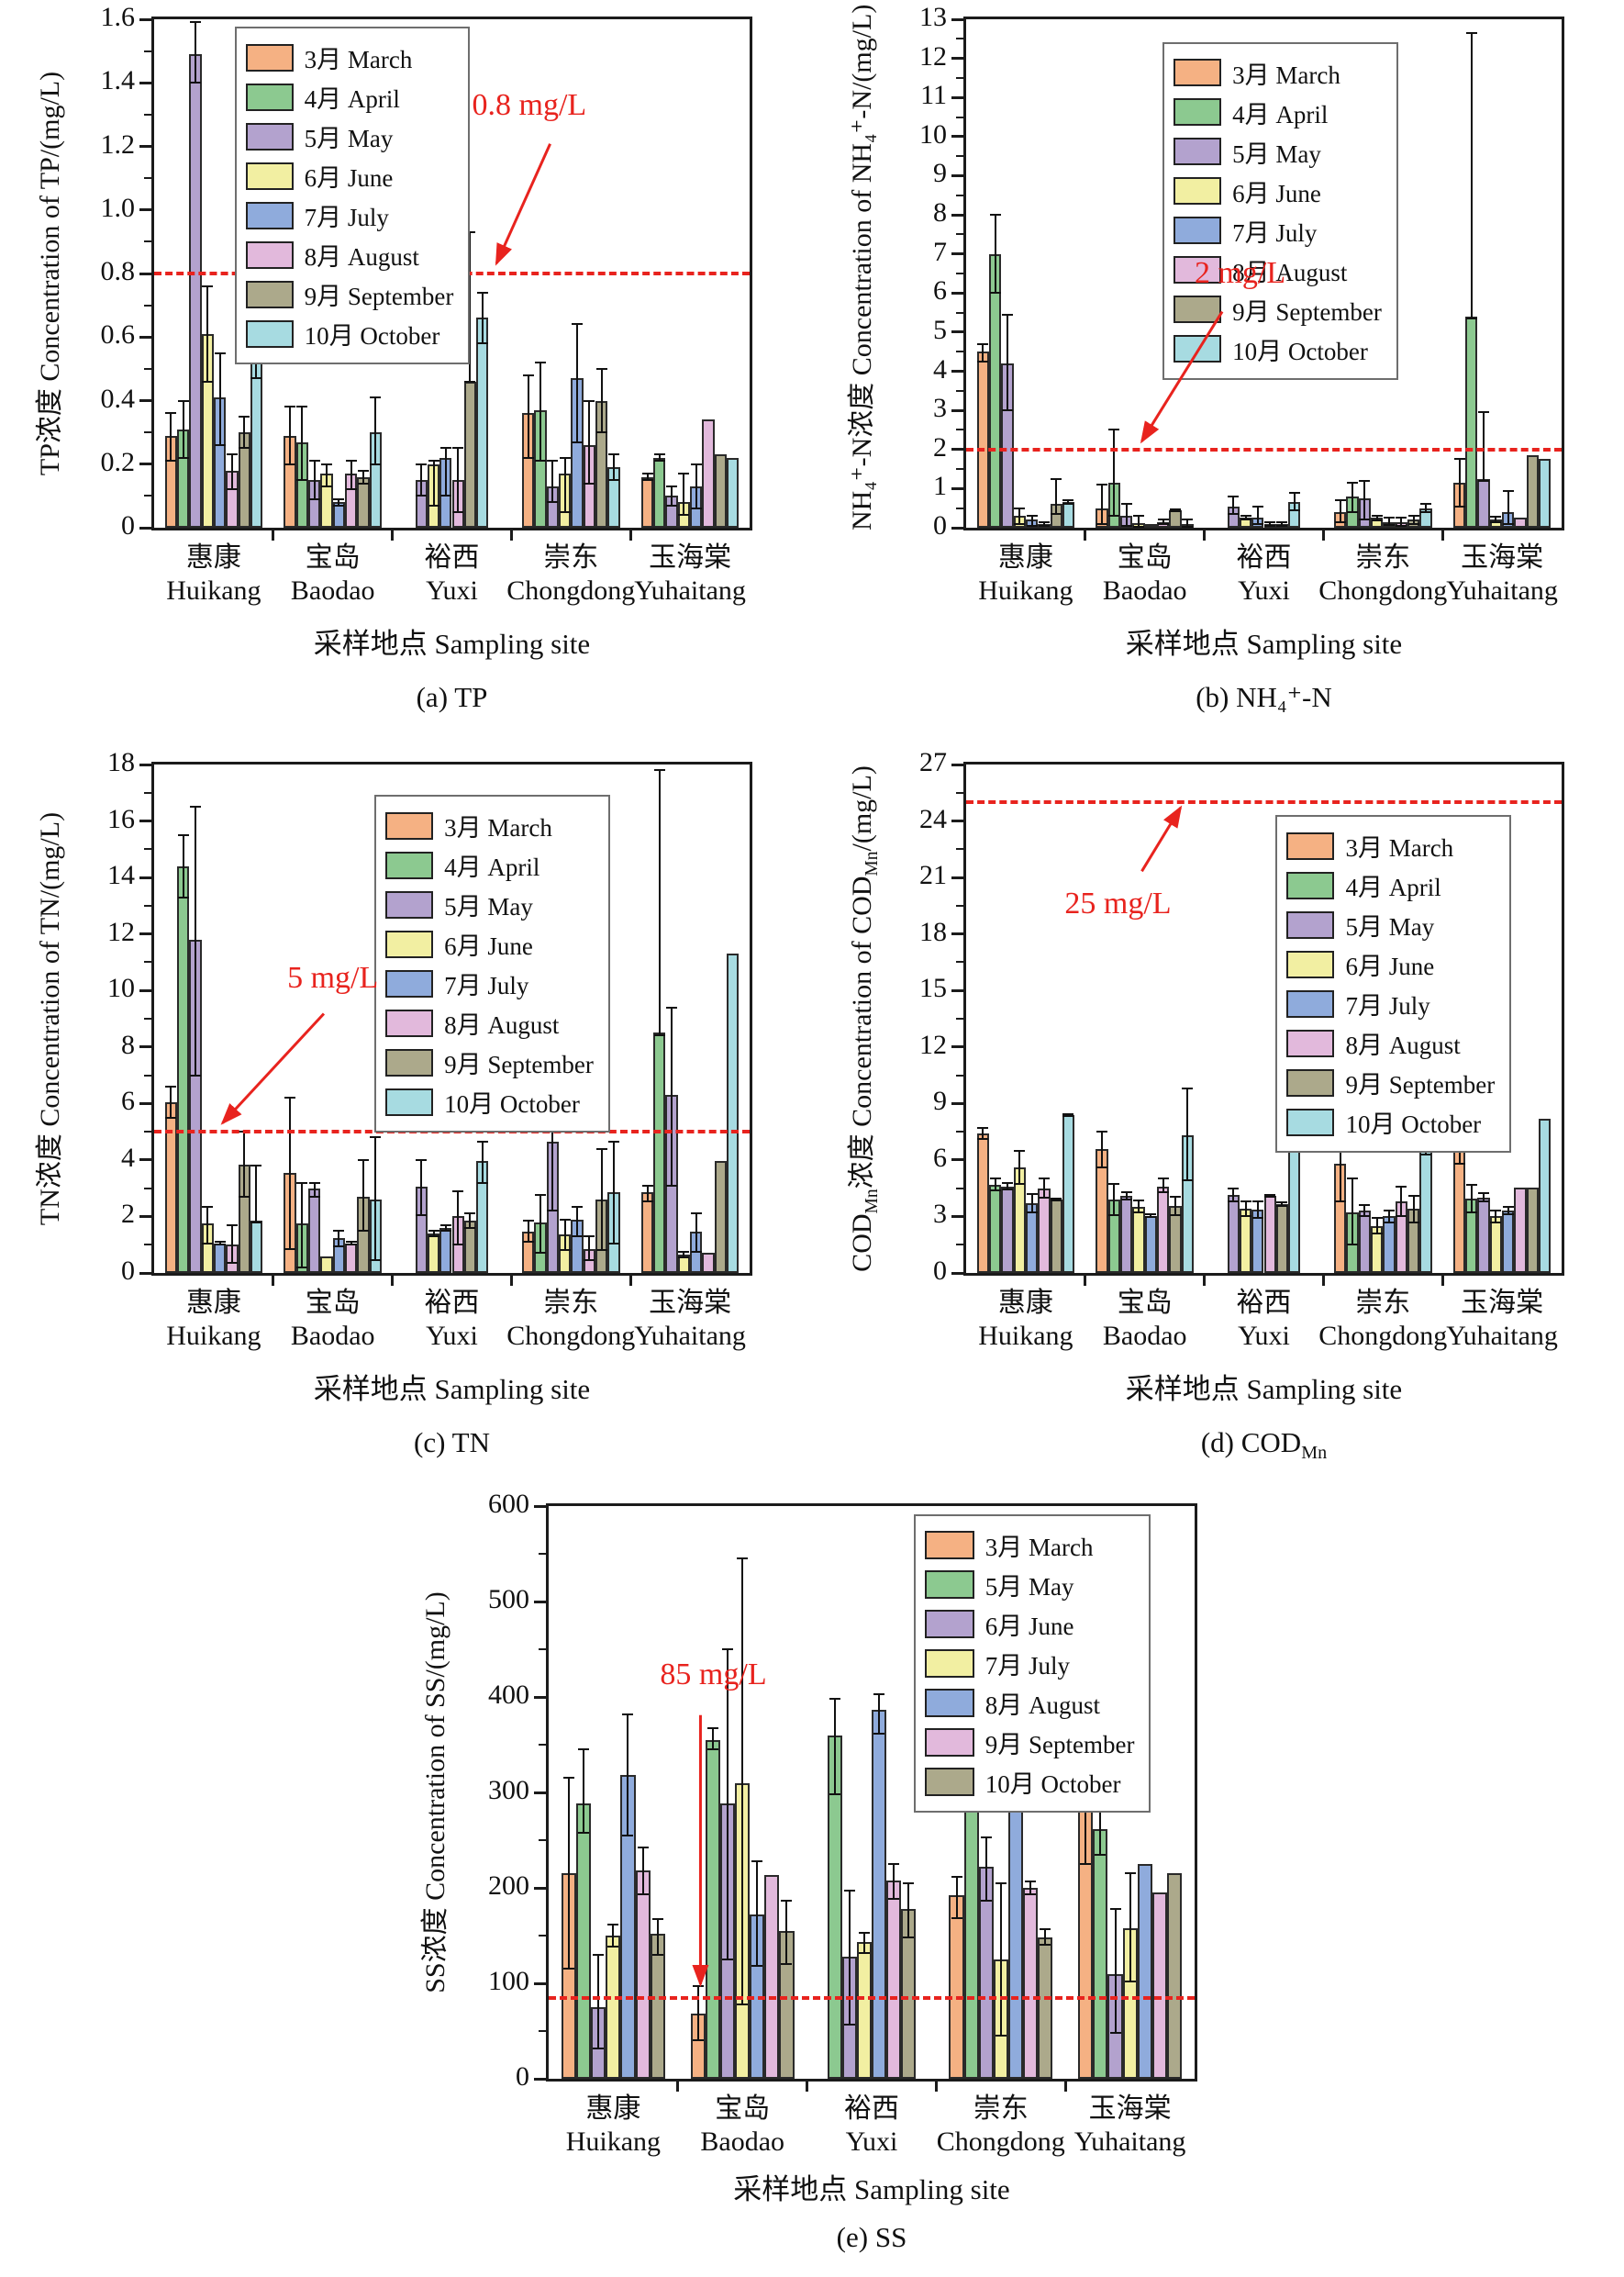 This screenshot has height=2277, width=1624. Describe the element at coordinates (346, 218) in the screenshot. I see `legend-label: 7月 July` at that location.